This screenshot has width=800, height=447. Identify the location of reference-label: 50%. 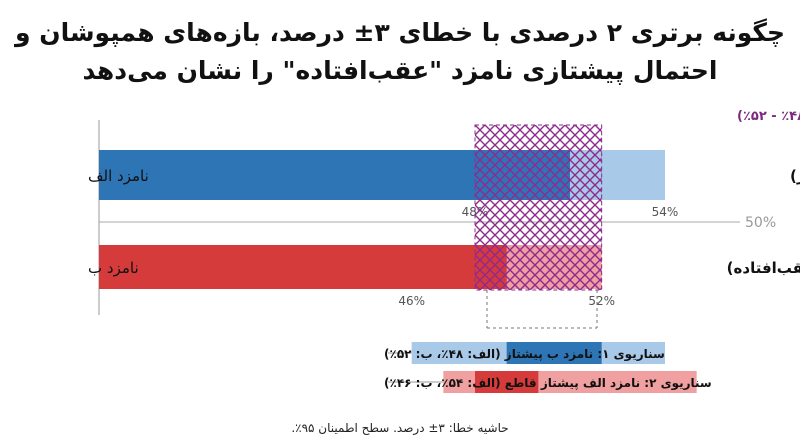
(760, 223).